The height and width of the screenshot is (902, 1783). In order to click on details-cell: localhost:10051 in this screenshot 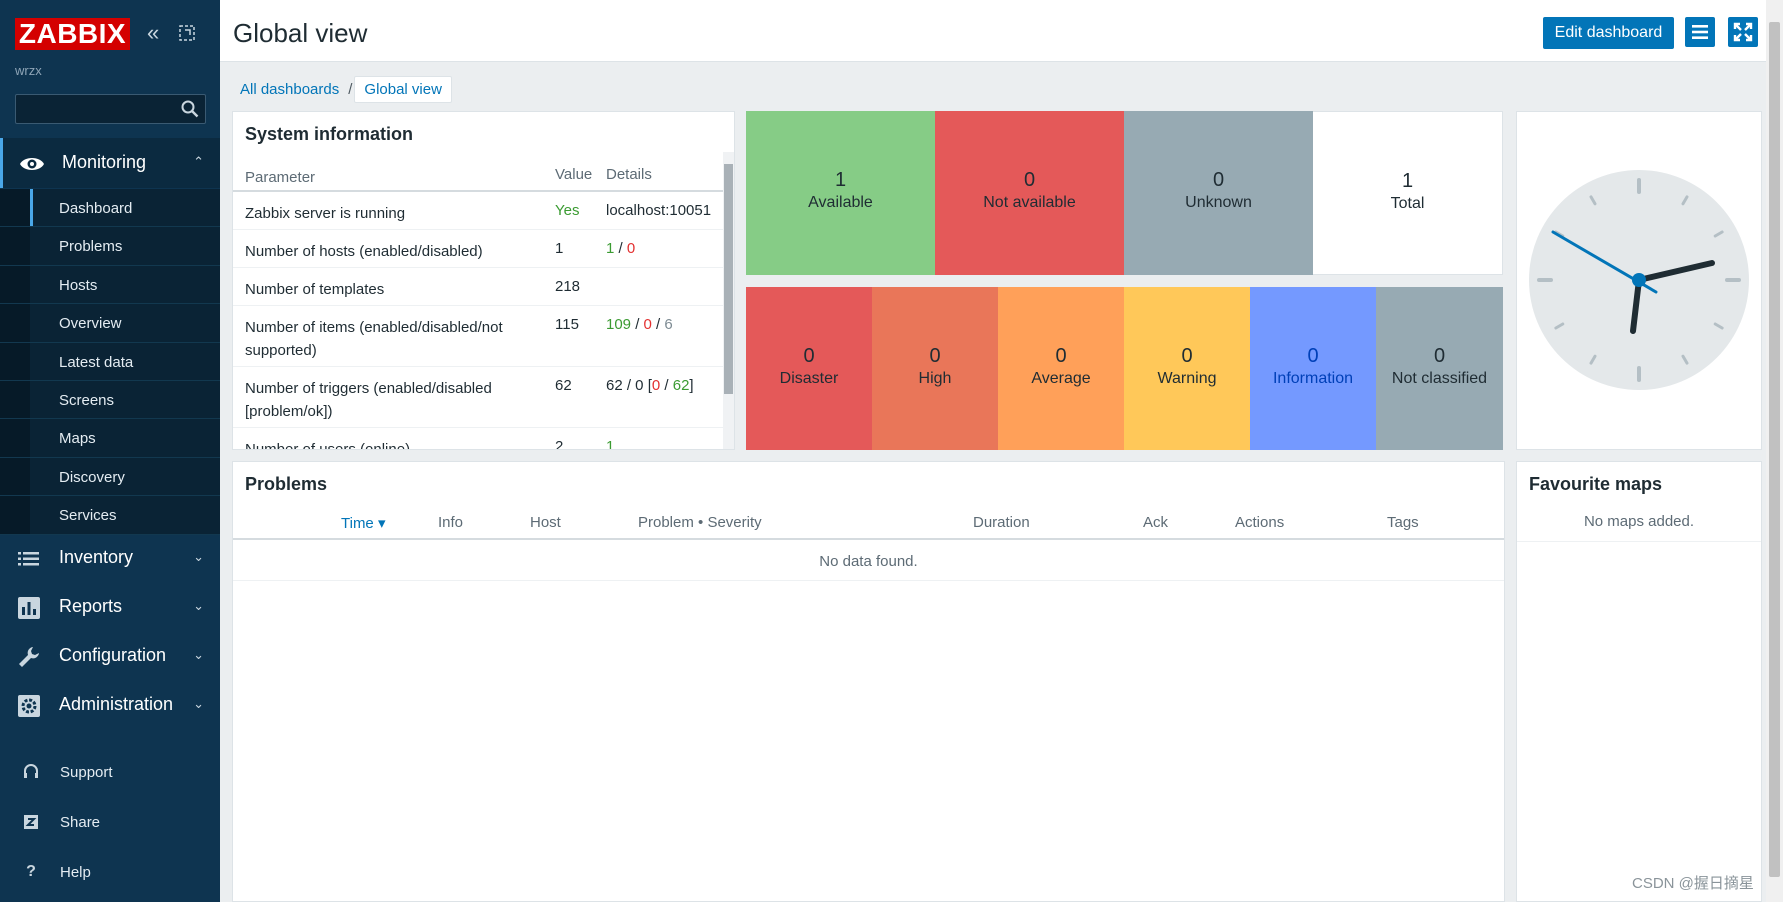, I will do `click(659, 210)`.